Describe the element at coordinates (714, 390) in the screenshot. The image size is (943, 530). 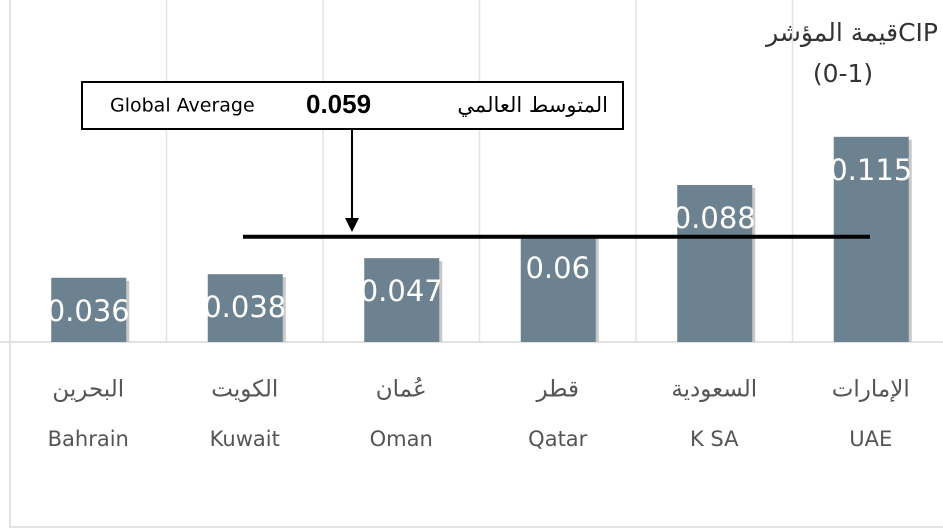
I see `x-tick-label-ar: السعودية` at that location.